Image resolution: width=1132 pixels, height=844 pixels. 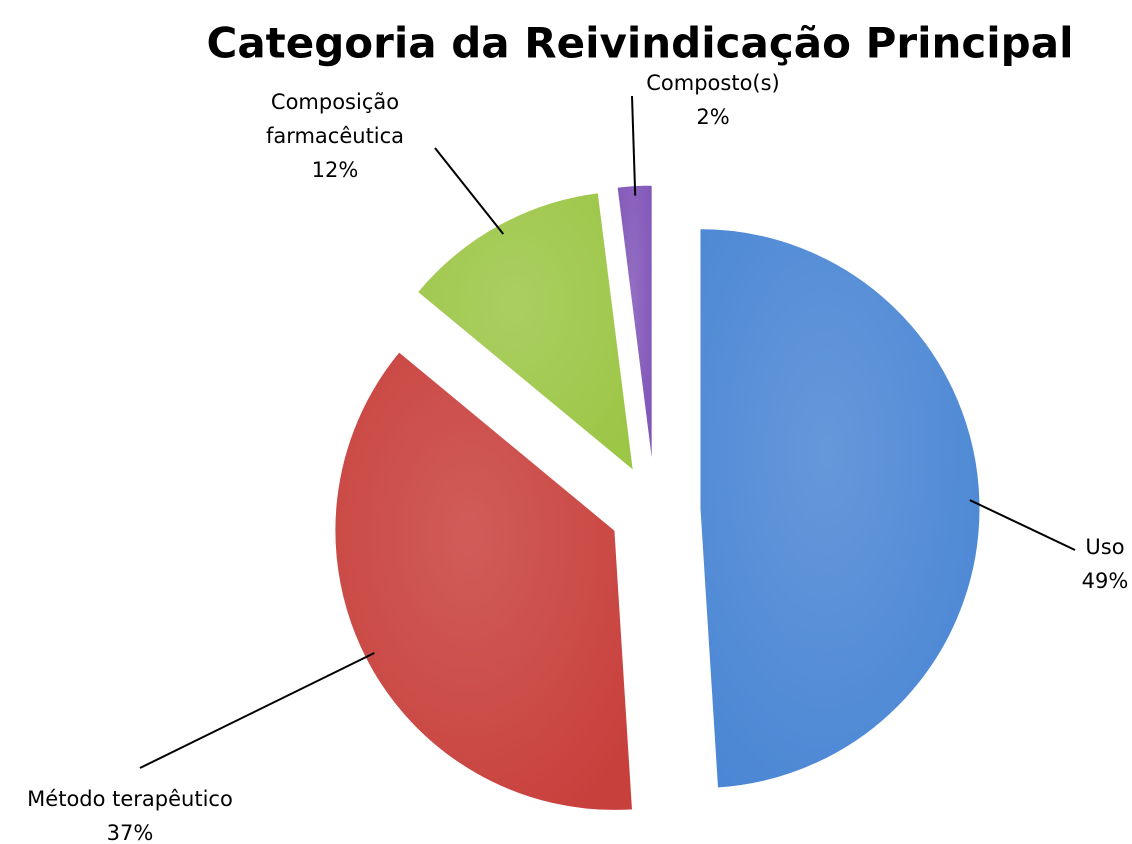 What do you see at coordinates (335, 119) in the screenshot?
I see `slice-label: Composição farmacêutica` at bounding box center [335, 119].